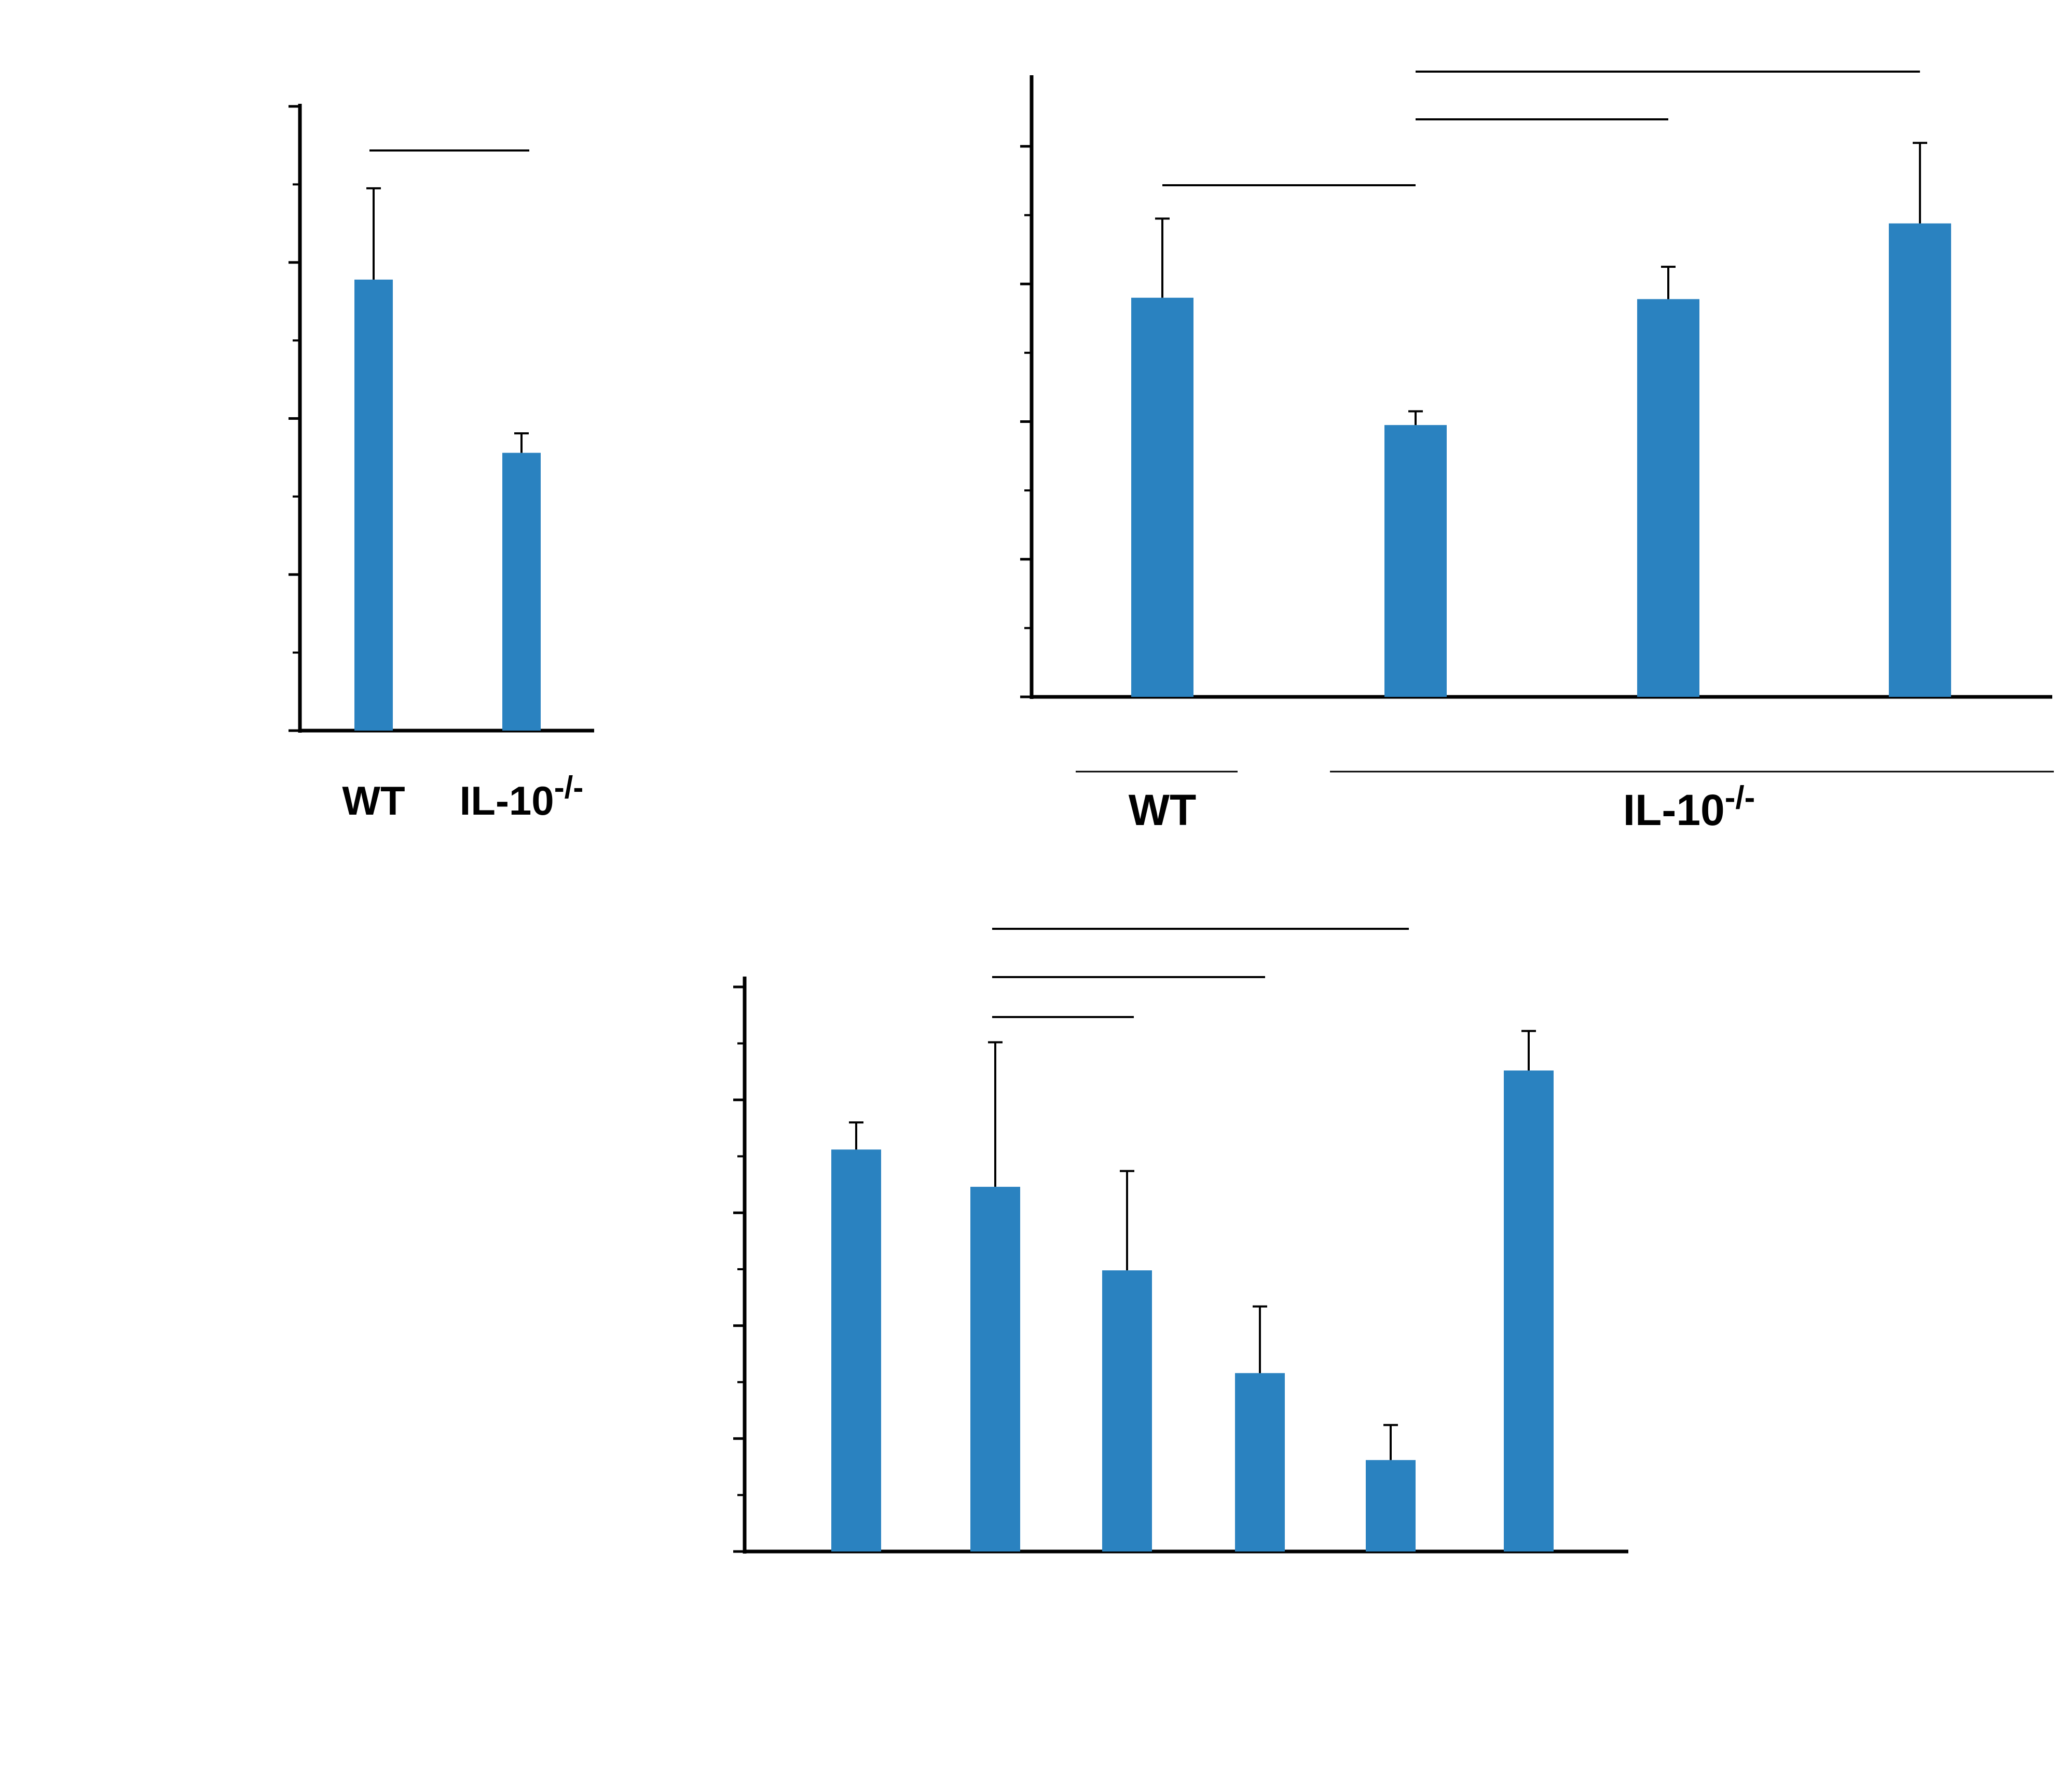 Image resolution: width=2072 pixels, height=1785 pixels. What do you see at coordinates (569, 788) in the screenshot?
I see `x-tick-label-superscript: -/-` at bounding box center [569, 788].